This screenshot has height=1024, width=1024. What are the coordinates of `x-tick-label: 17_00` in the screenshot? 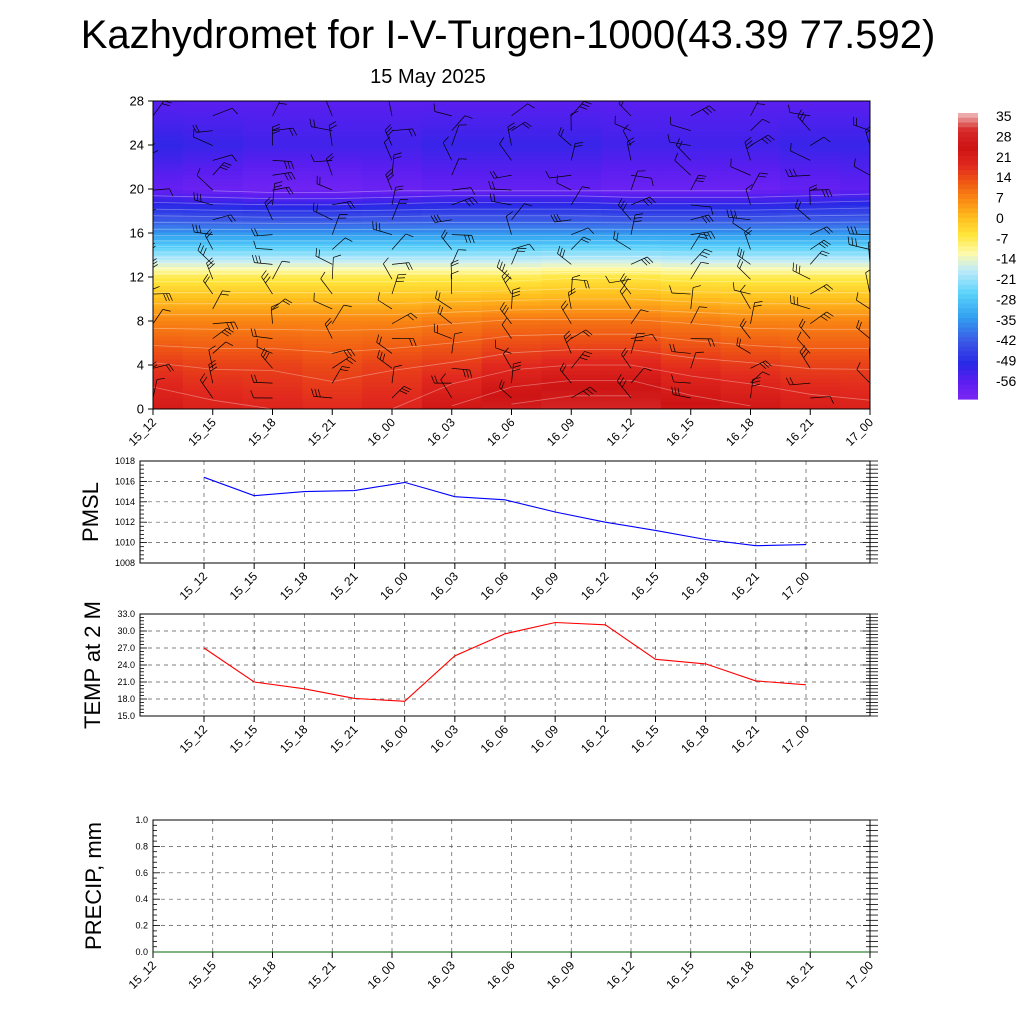 It's located at (860, 975).